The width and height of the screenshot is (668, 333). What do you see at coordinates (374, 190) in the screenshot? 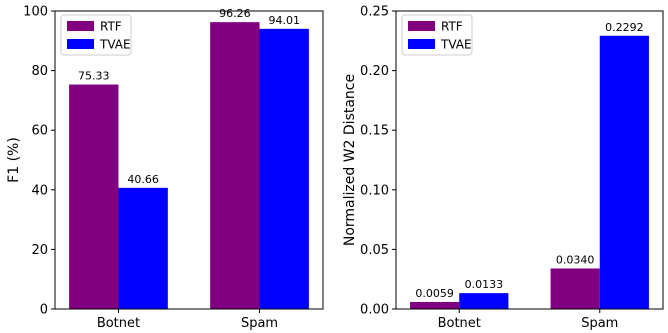
I see `w2-ytick-label: 0.10` at bounding box center [374, 190].